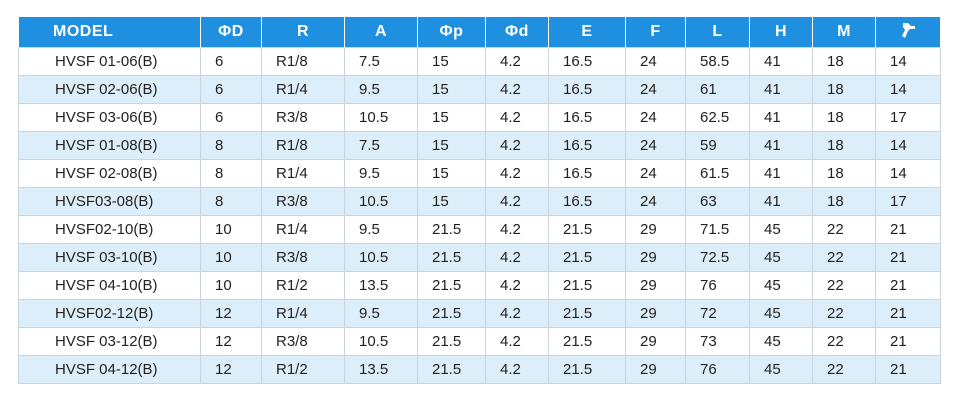 The height and width of the screenshot is (414, 958). I want to click on table-header-row: MODEL ΦD R A Φp Φd E F L H M, so click(479, 32).